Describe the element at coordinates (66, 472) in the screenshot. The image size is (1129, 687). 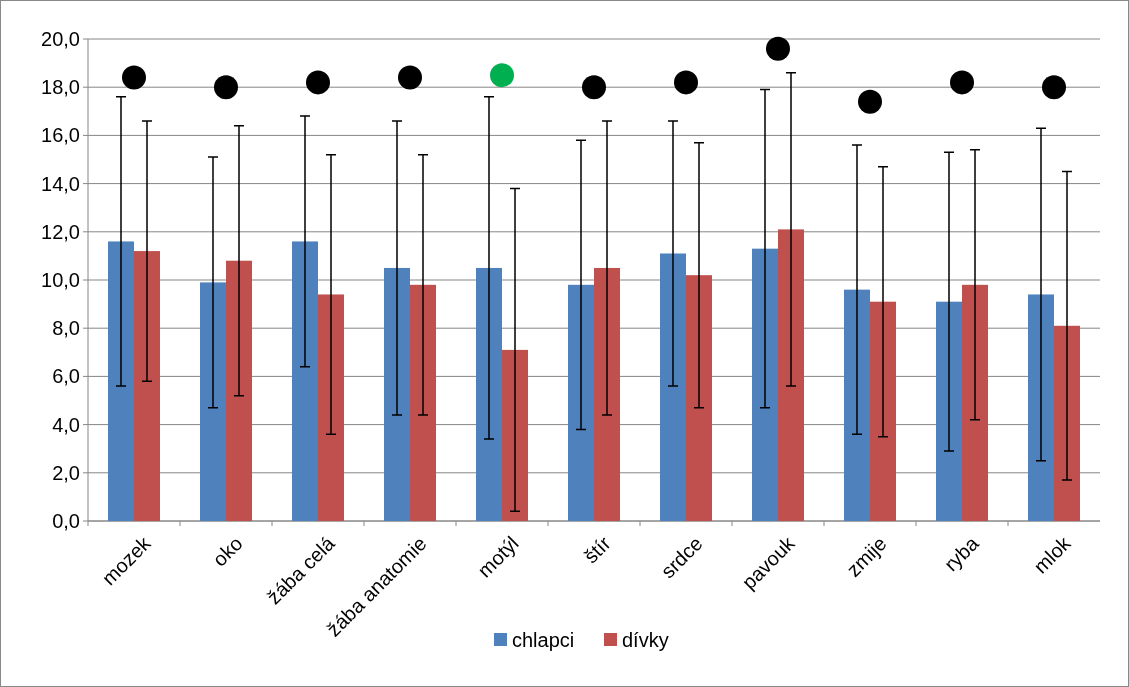
I see `y-tick-label: 2,0` at that location.